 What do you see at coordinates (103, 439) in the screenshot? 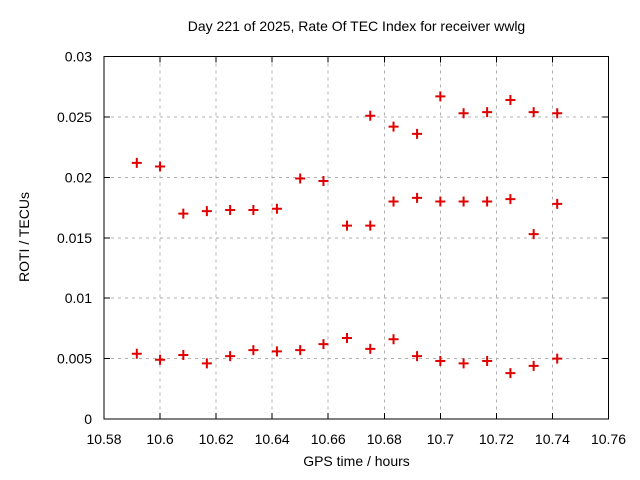
I see `x-tick-label: 10.58` at bounding box center [103, 439].